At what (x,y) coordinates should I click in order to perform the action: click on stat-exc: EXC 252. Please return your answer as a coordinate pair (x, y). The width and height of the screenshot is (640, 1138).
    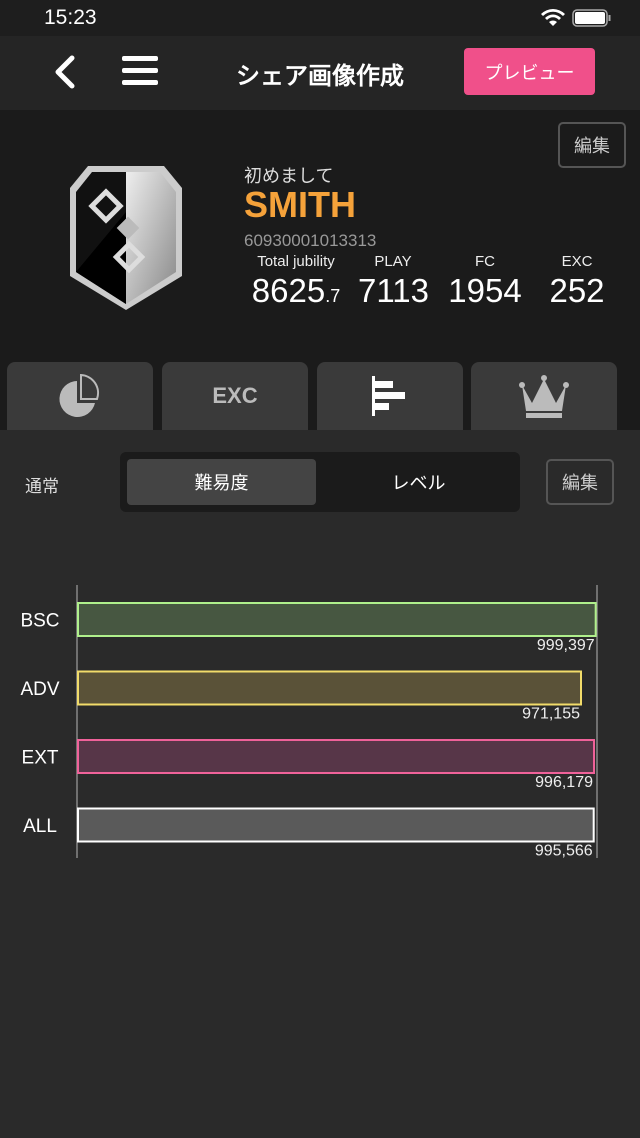
    Looking at the image, I should click on (577, 281).